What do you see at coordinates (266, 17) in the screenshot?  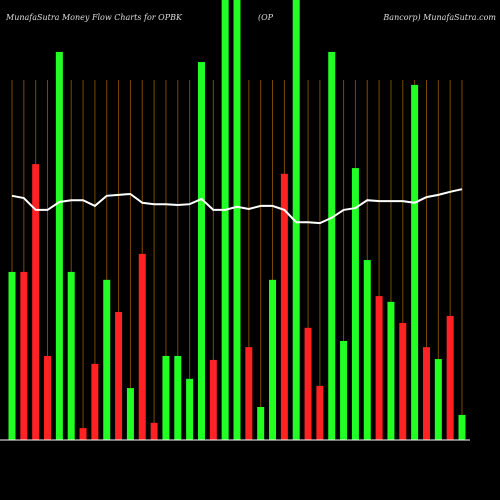 I see `chart-title-middle: (OP` at bounding box center [266, 17].